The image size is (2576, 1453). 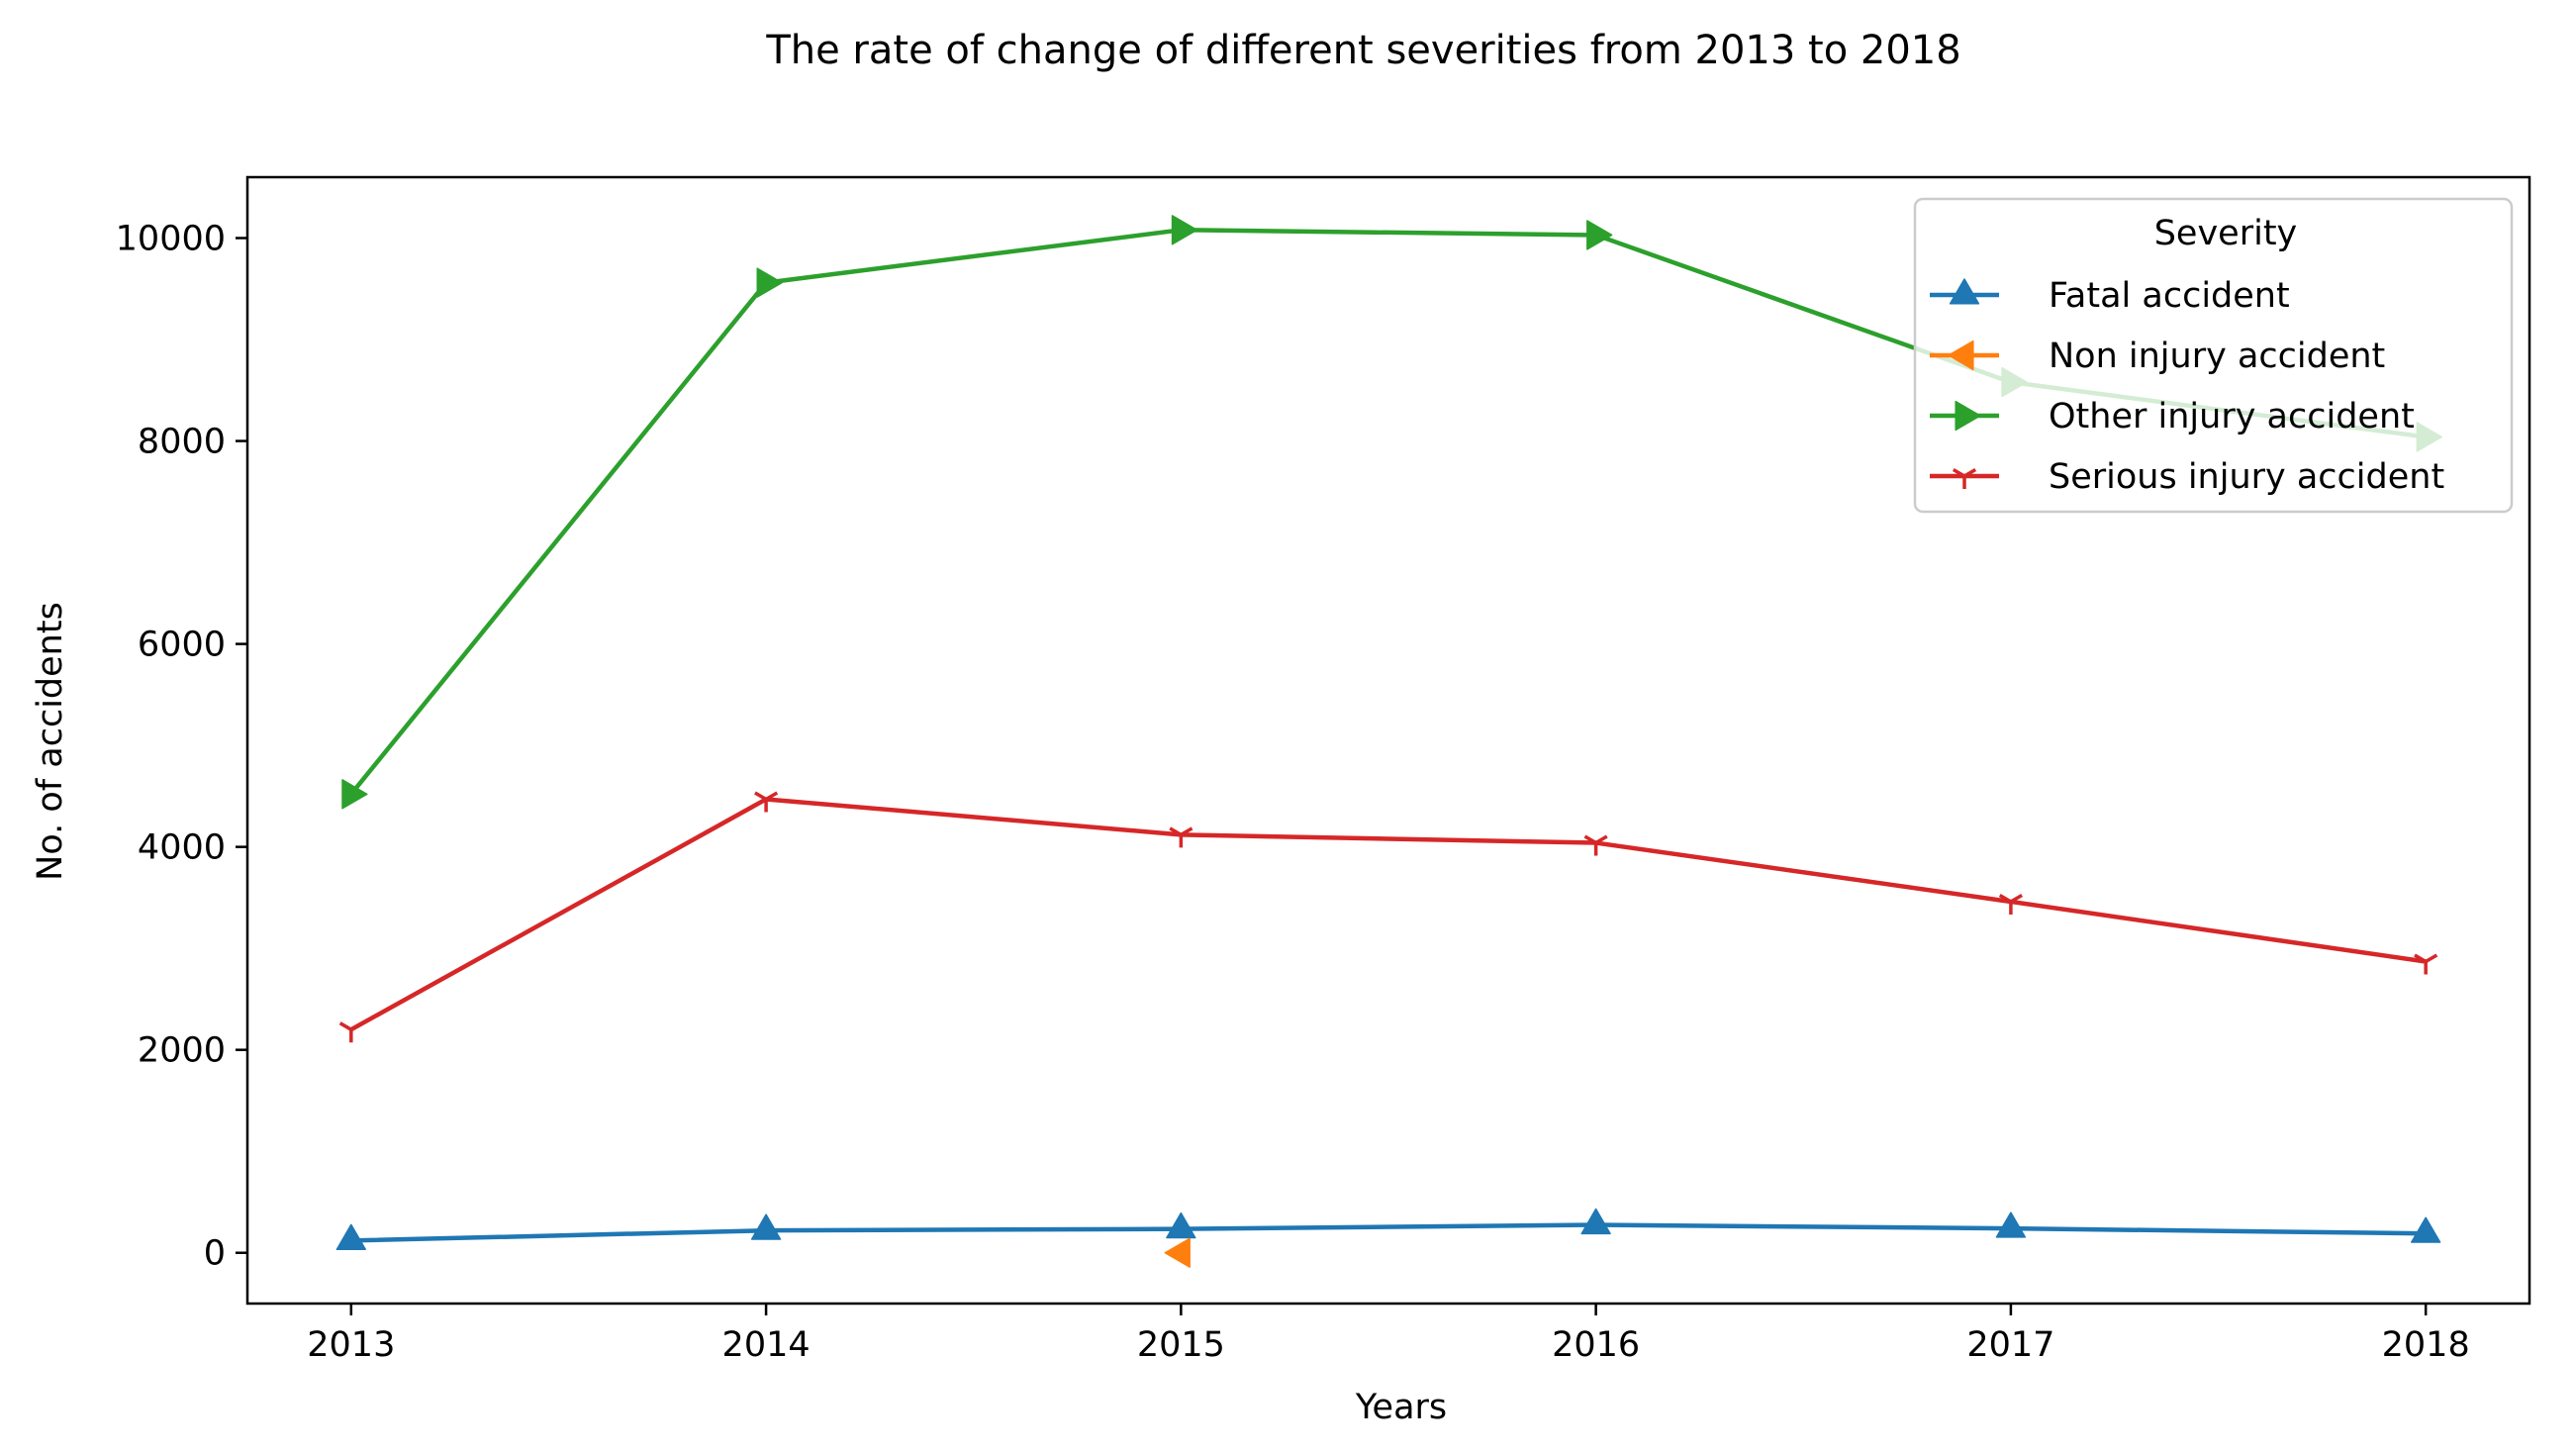 What do you see at coordinates (766, 1345) in the screenshot?
I see `x-tick-label: 2014` at bounding box center [766, 1345].